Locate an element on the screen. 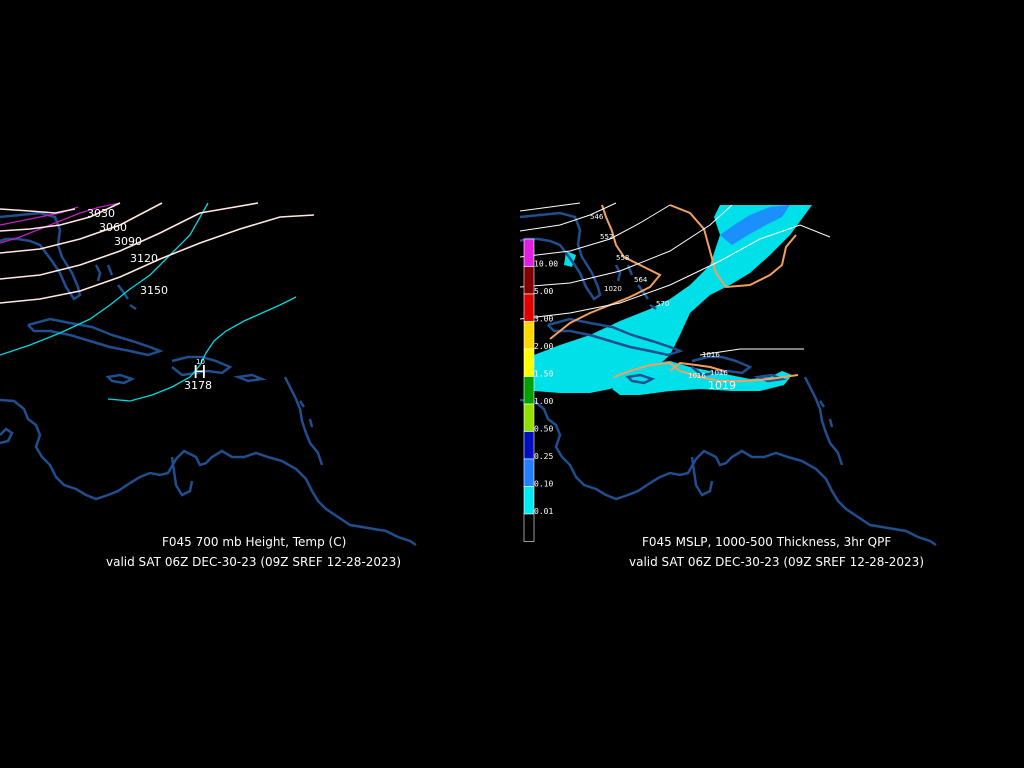 The width and height of the screenshot is (1024, 768). left-title: F045 700 mb Height, Temp (C) is located at coordinates (254, 542).